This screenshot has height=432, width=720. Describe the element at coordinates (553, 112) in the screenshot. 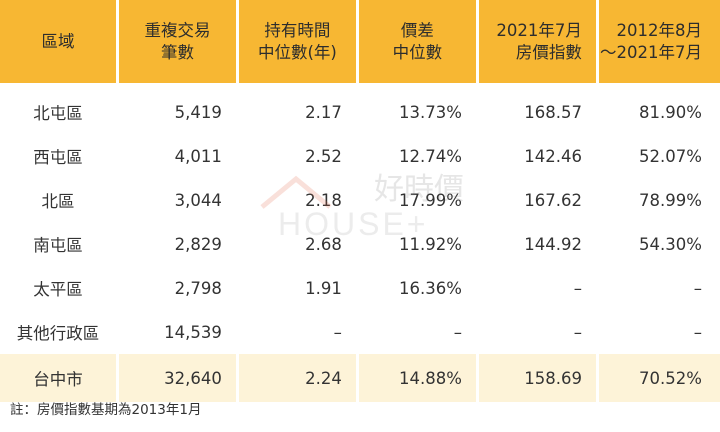

I see `table-cell: 168.57` at that location.